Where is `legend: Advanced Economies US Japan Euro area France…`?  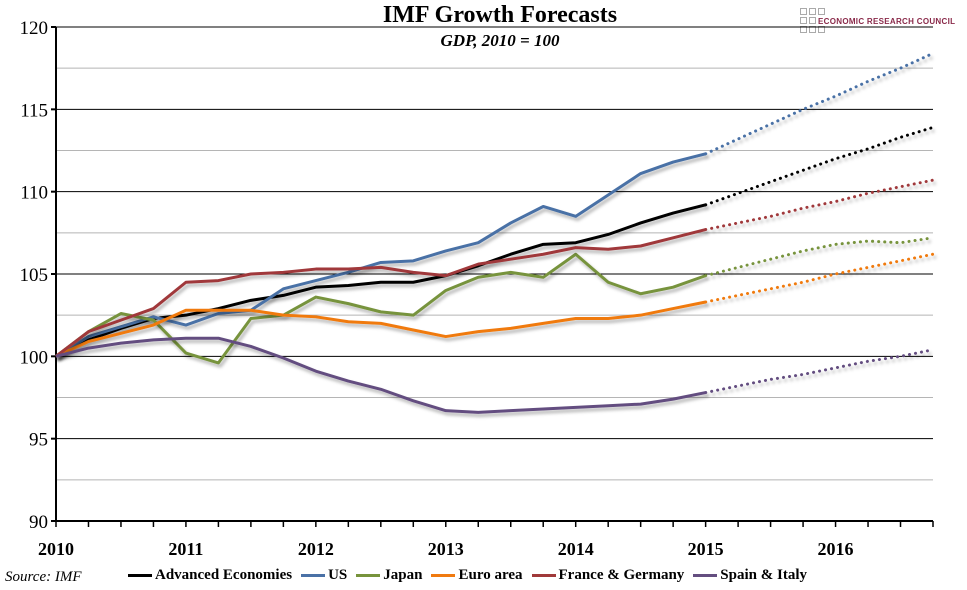
legend: Advanced Economies US Japan Euro area France… is located at coordinates (467, 575).